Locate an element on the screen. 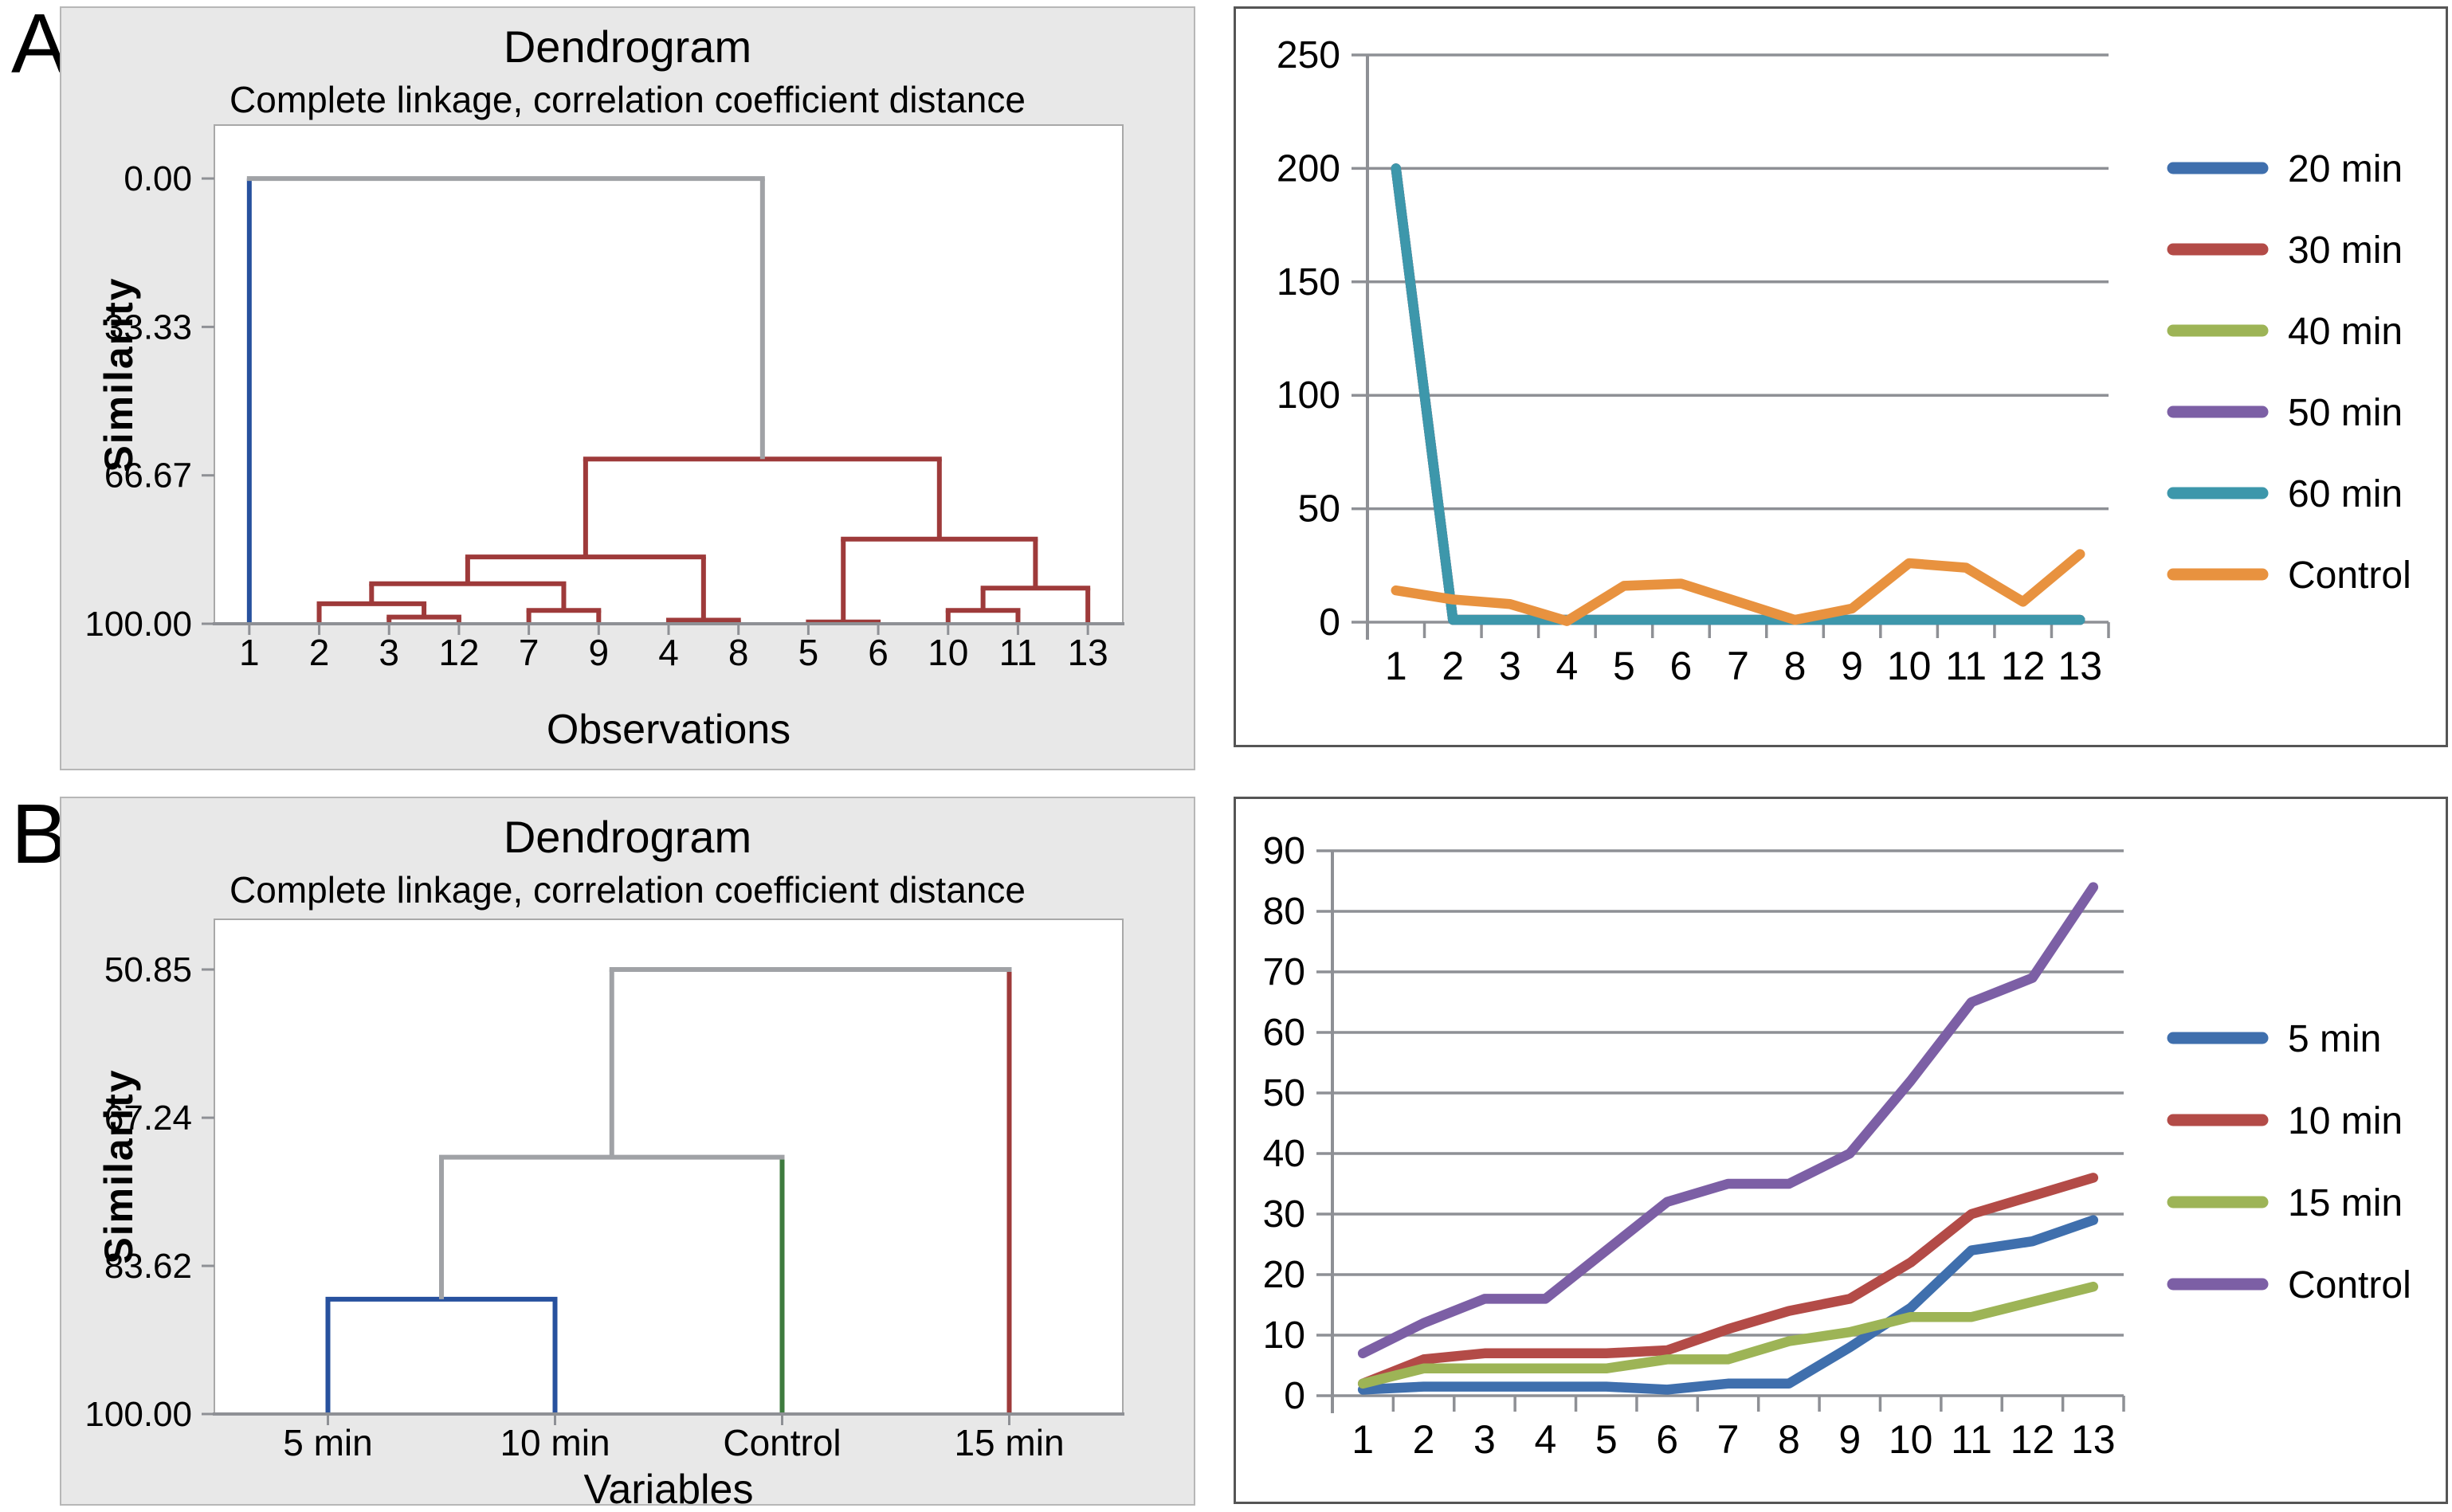  legend-label-40-min: 40 min is located at coordinates (2345, 332).